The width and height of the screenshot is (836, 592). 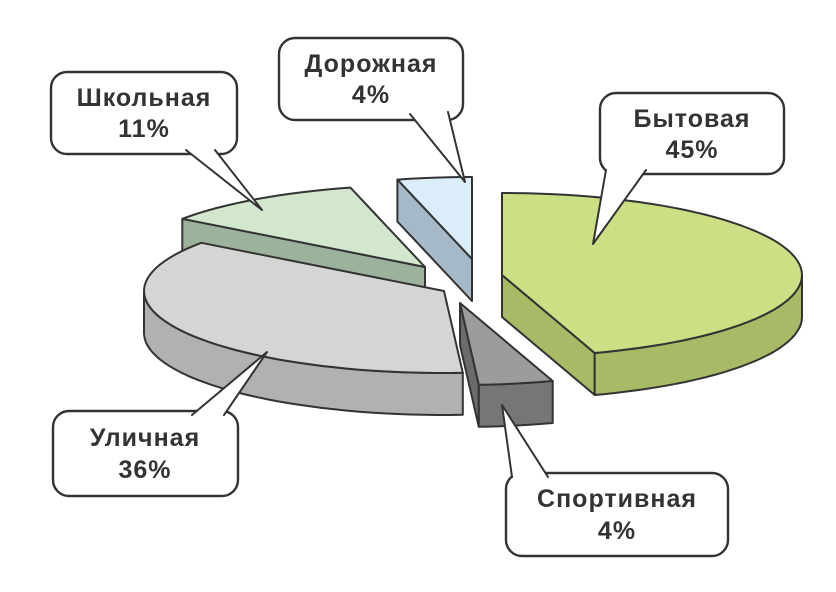 I want to click on callout-dorozhnaya: Дорожная 4%, so click(x=371, y=109).